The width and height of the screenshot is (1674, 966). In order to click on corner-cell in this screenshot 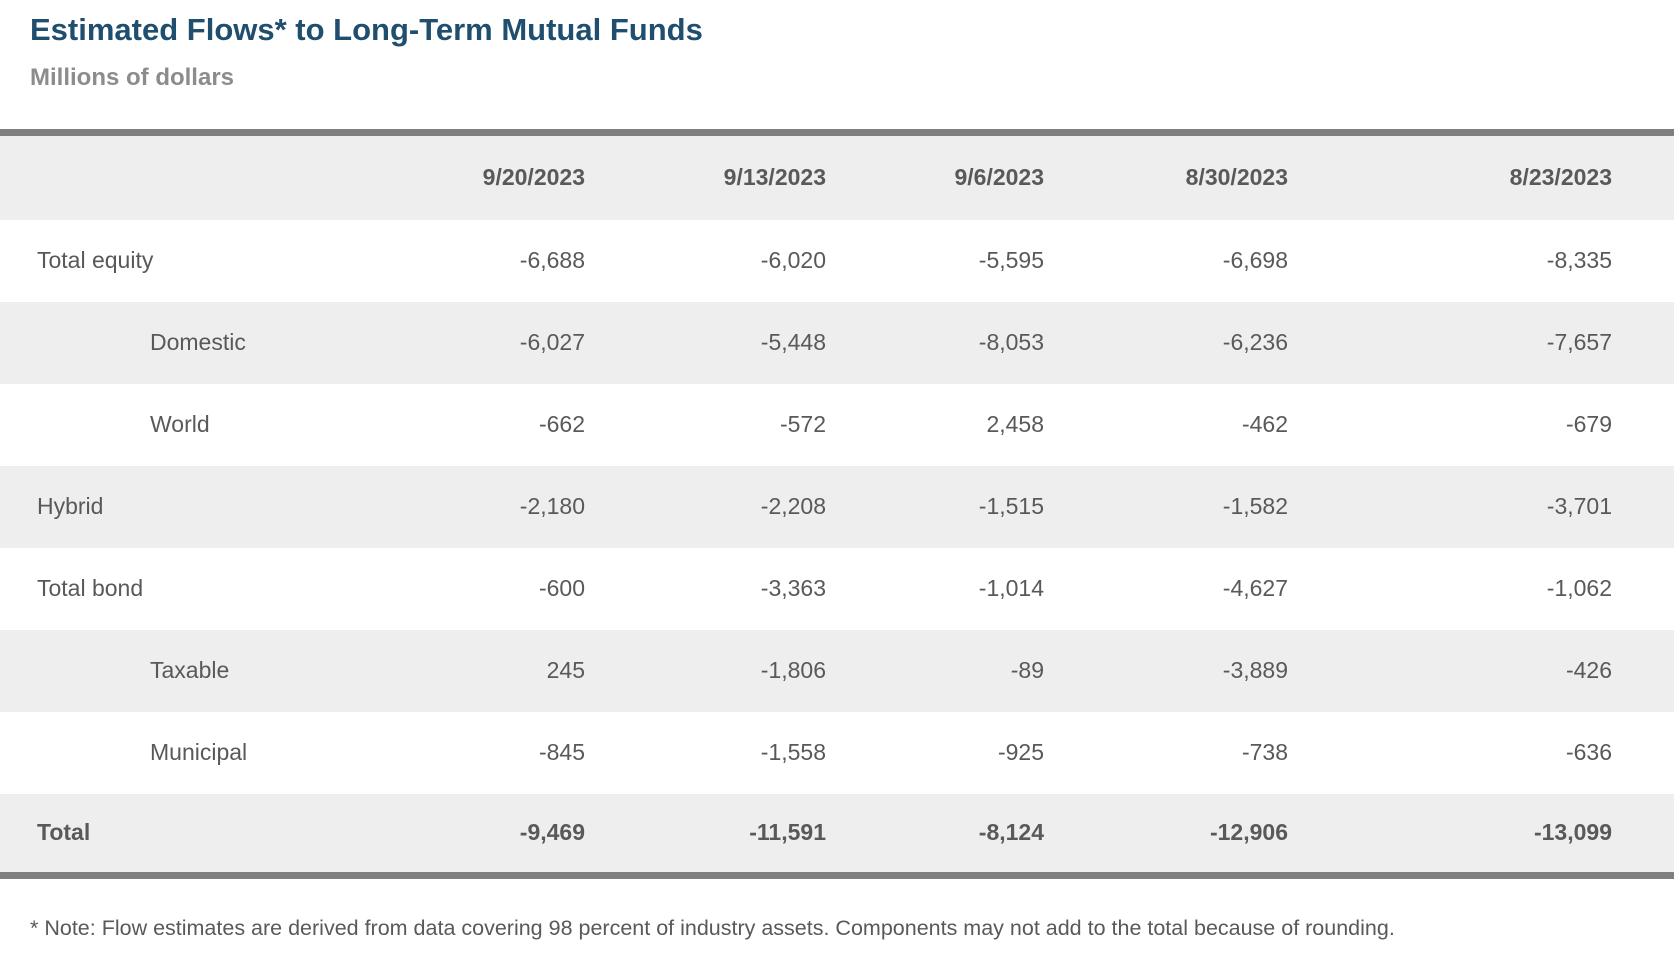, I will do `click(210, 176)`.